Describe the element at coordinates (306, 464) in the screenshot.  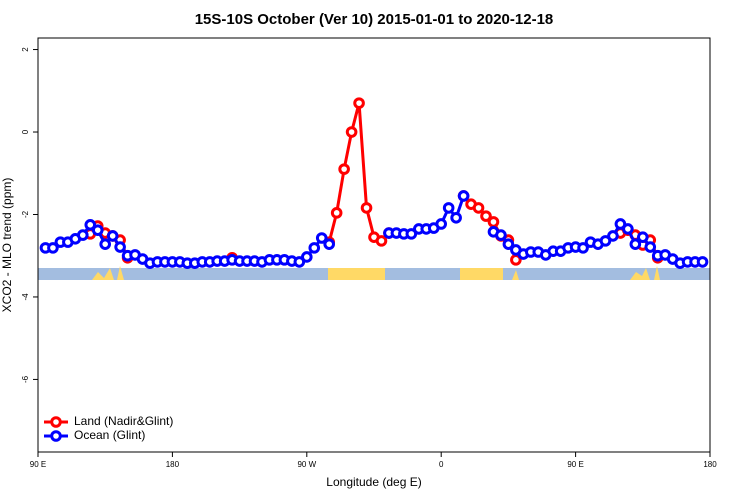
I see `x-tick-label: 90 W` at that location.